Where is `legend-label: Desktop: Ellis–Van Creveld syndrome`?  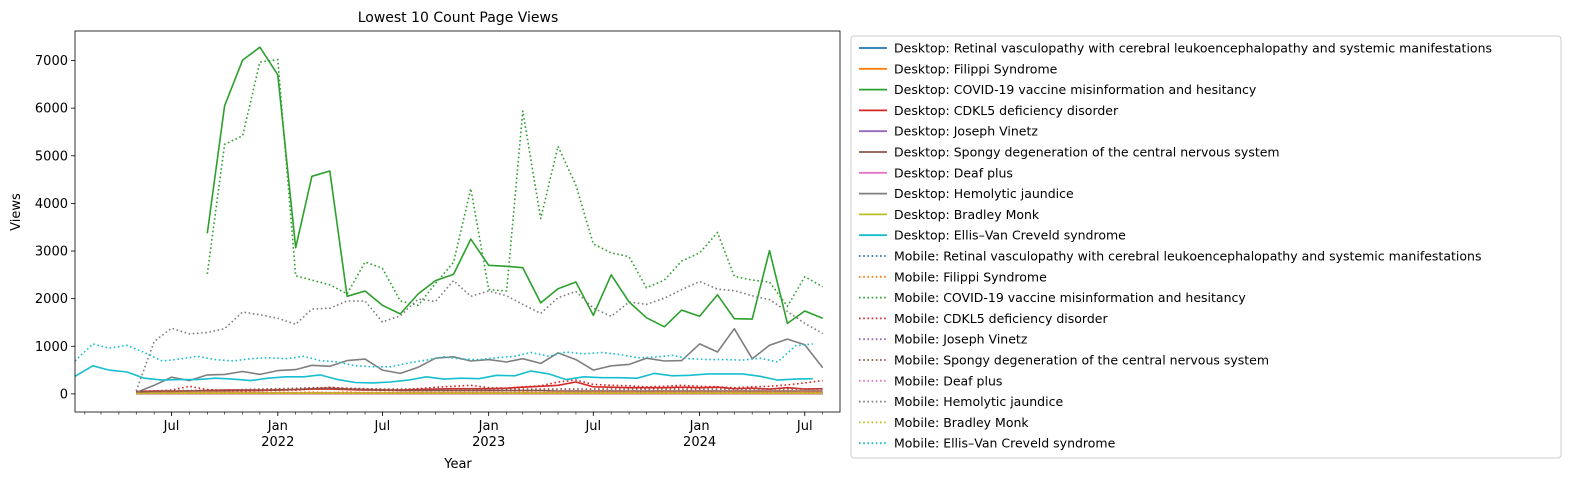 legend-label: Desktop: Ellis–Van Creveld syndrome is located at coordinates (1010, 235).